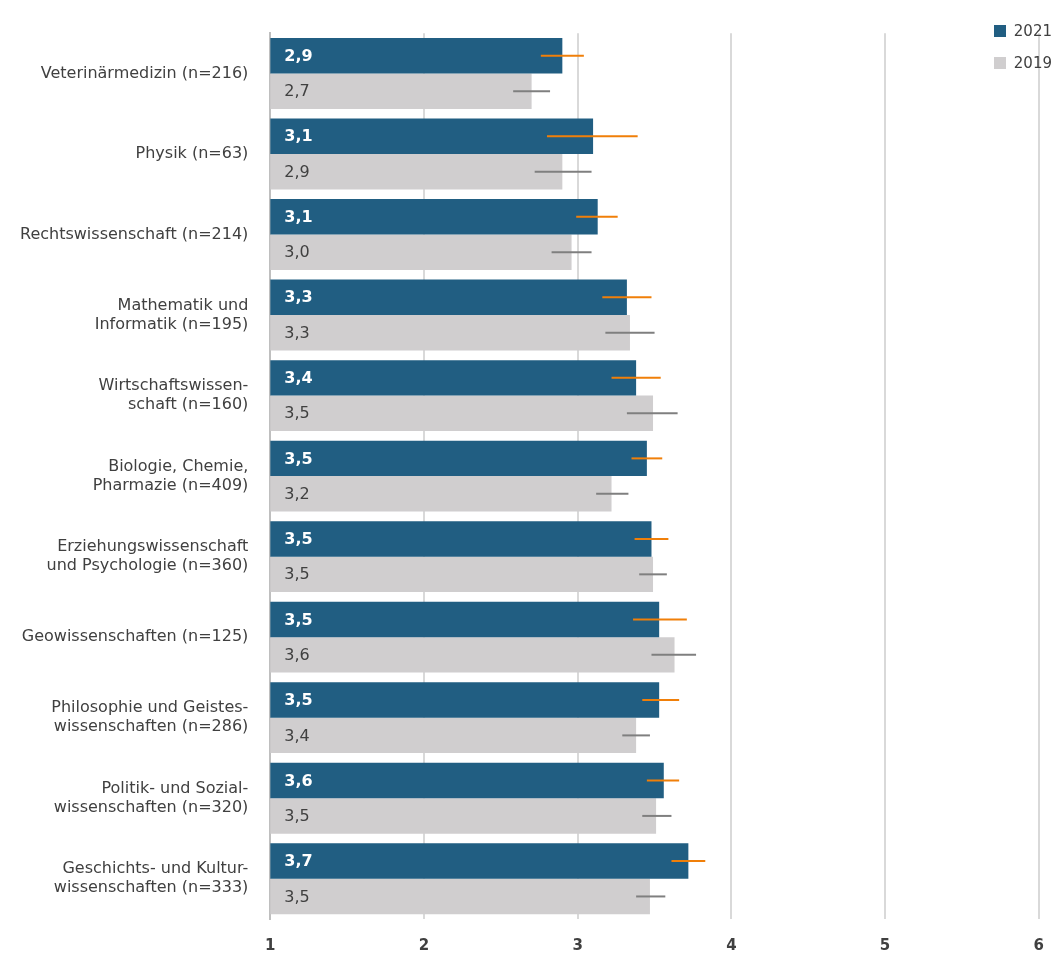 This screenshot has width=1062, height=977. What do you see at coordinates (297, 493) in the screenshot?
I see `data-label: 3,2` at bounding box center [297, 493].